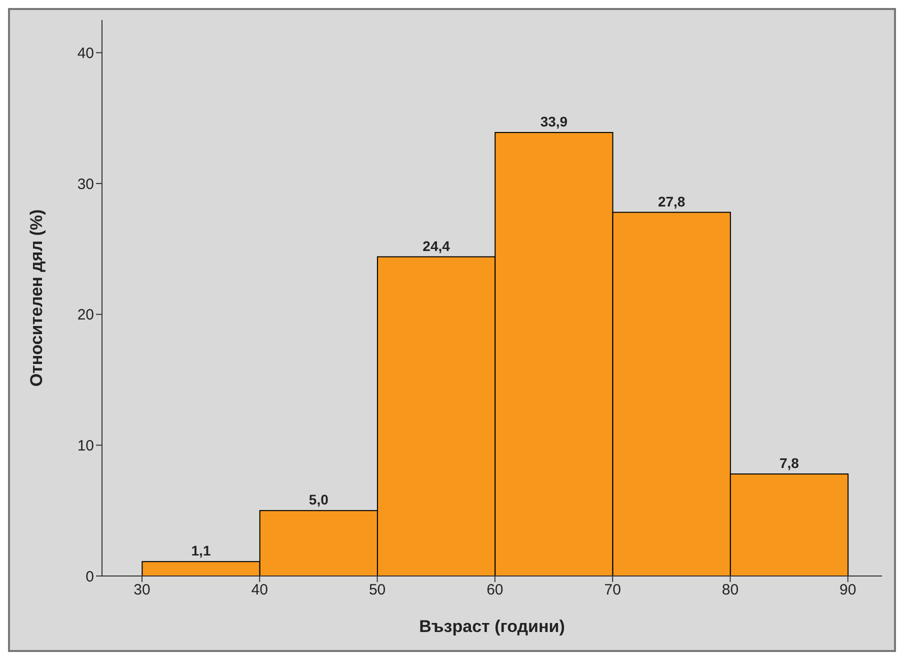 The width and height of the screenshot is (900, 658). Describe the element at coordinates (201, 550) in the screenshot. I see `data-label: 1,1` at that location.